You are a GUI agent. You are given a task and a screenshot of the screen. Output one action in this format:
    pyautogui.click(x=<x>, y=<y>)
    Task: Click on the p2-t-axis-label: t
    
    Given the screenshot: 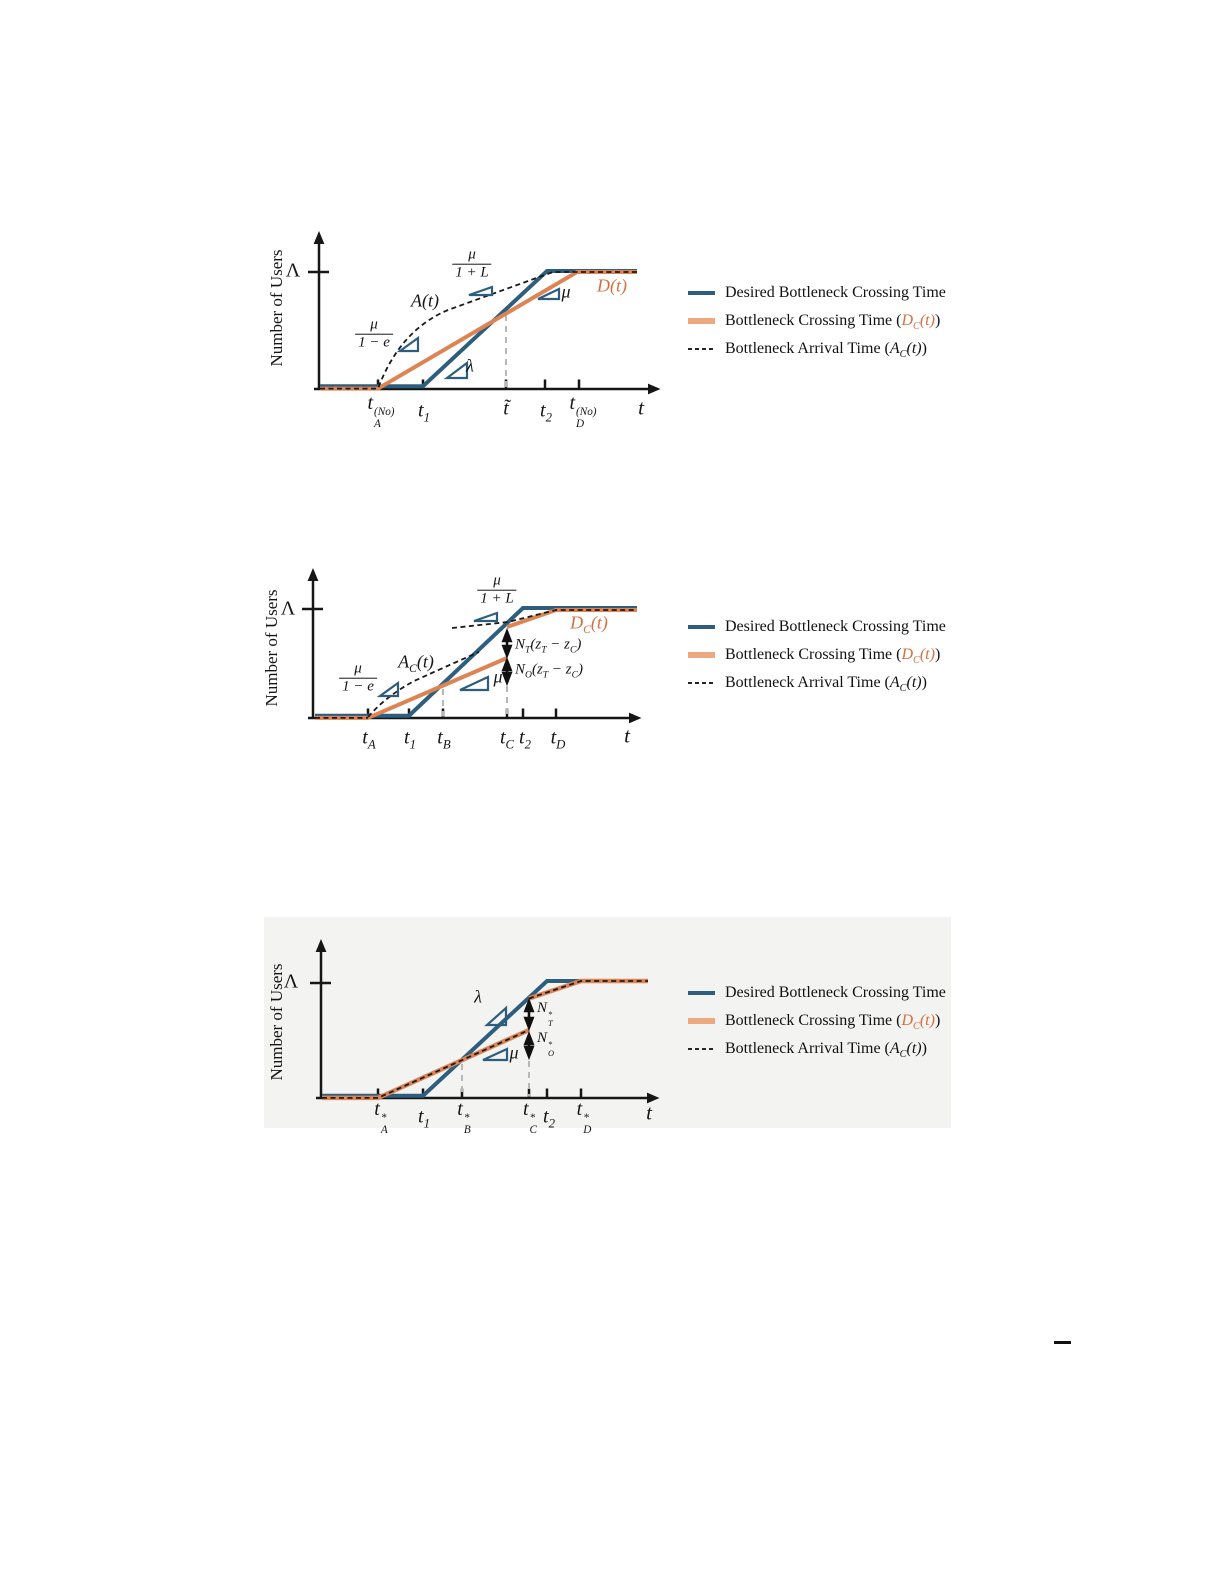 What is the action you would take?
    pyautogui.click(x=627, y=735)
    